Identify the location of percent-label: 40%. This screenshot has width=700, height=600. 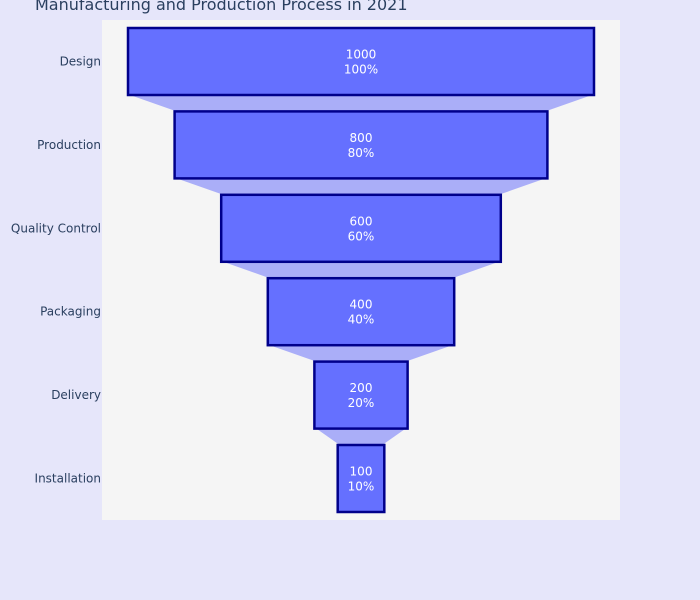
(361, 320).